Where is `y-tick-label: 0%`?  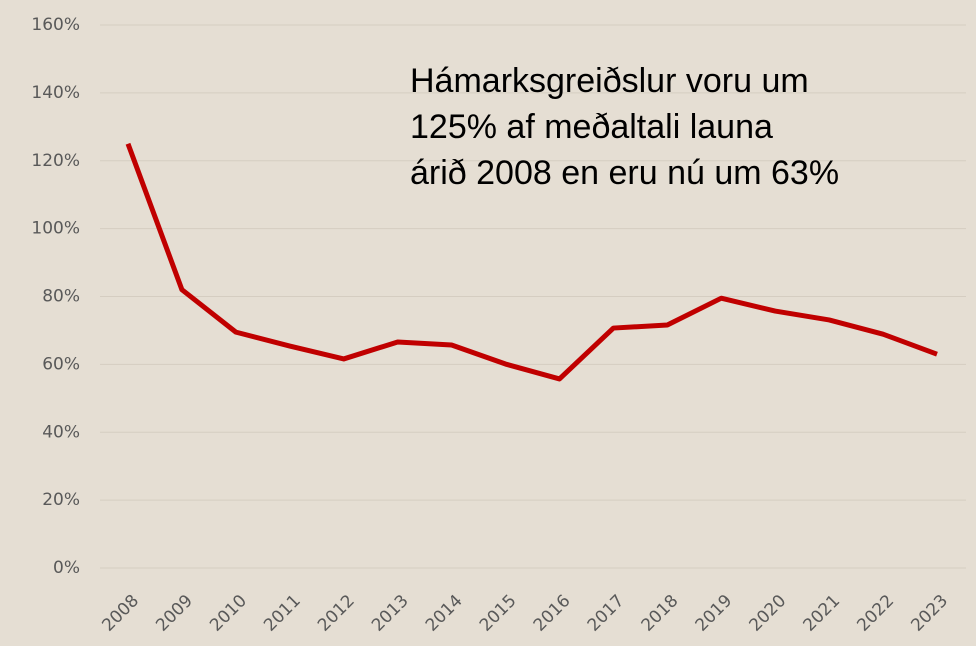
y-tick-label: 0% is located at coordinates (66, 568).